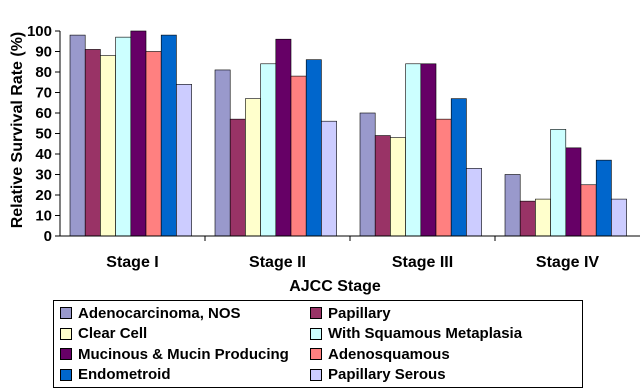 Image resolution: width=641 pixels, height=390 pixels. What do you see at coordinates (43, 216) in the screenshot?
I see `y-tick-label: 10` at bounding box center [43, 216].